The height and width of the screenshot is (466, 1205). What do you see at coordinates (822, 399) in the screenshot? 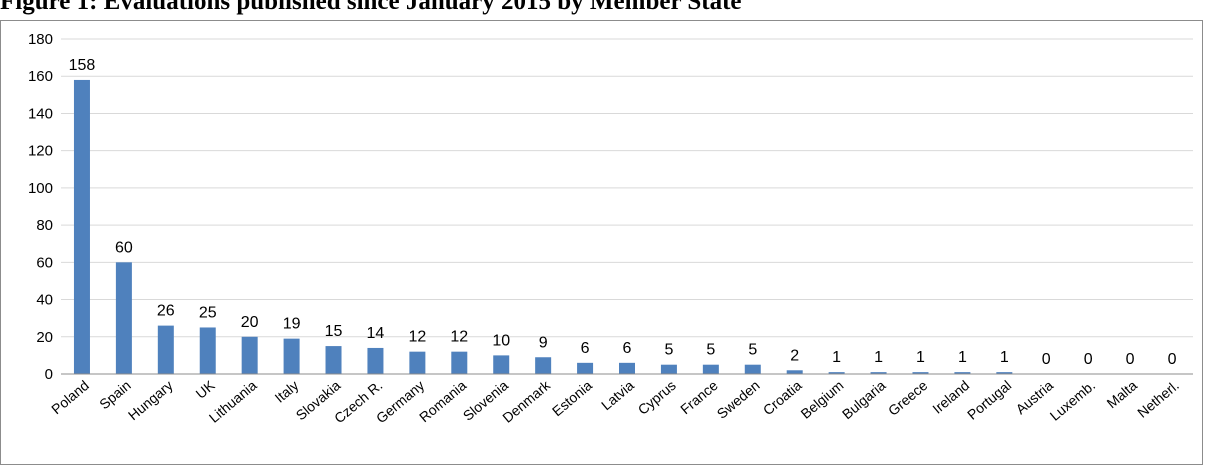
I see `x-tick-label: Belgium` at bounding box center [822, 399].